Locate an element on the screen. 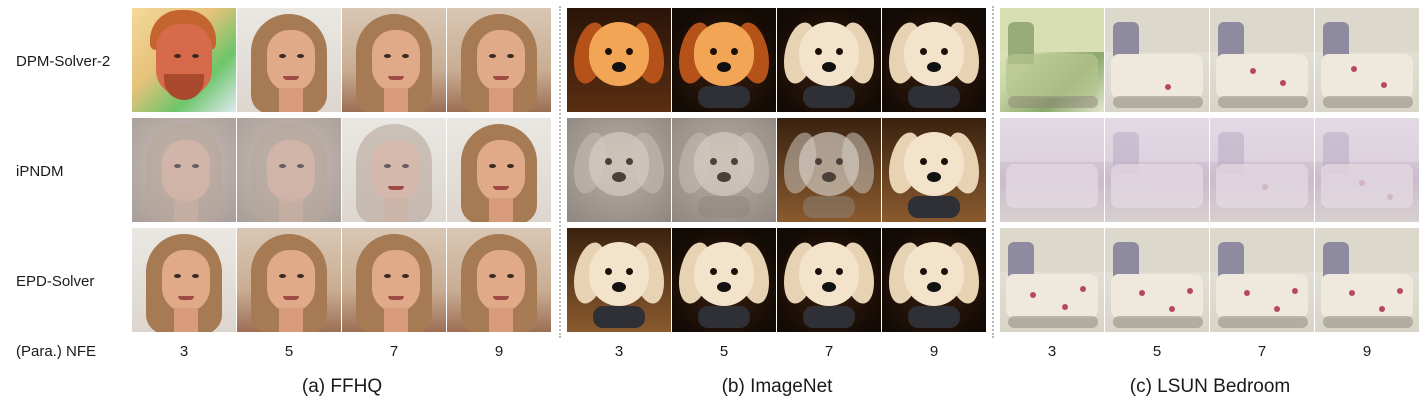  lsun-nfe-3: 3 is located at coordinates (1052, 351).